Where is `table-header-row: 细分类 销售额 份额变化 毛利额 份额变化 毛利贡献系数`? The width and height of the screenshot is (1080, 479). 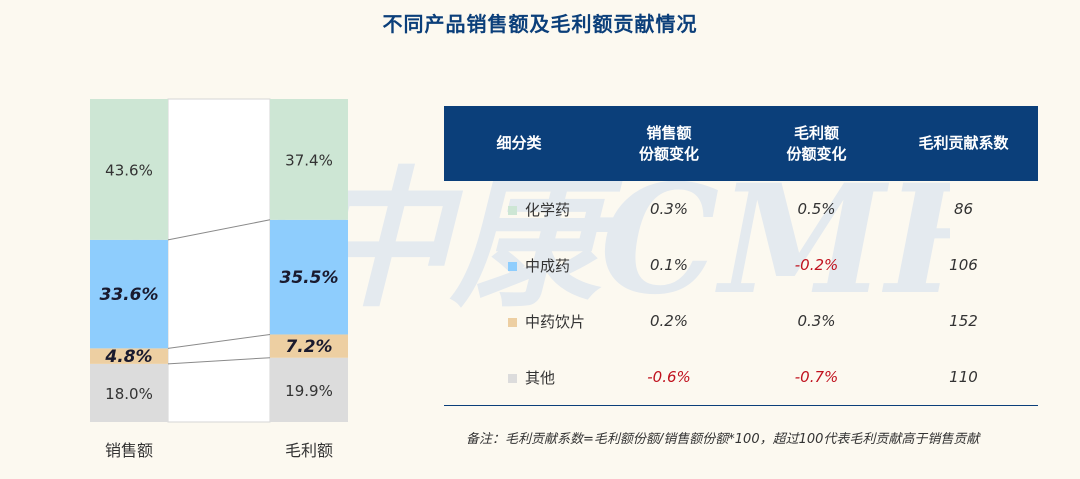
table-header-row: 细分类 销售额 份额变化 毛利额 份额变化 毛利贡献系数 is located at coordinates (741, 143).